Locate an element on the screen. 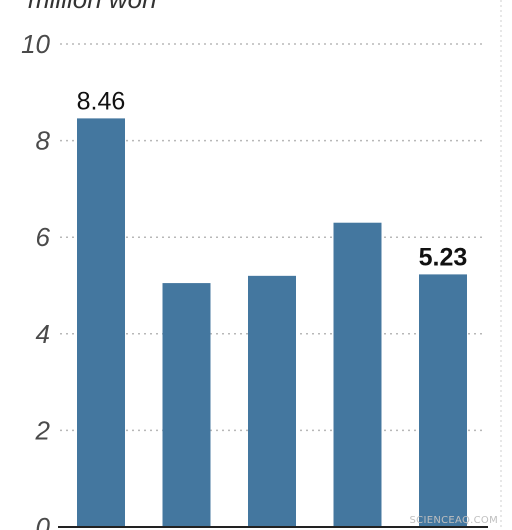 This screenshot has width=512, height=530. bar-data-label: 8.46 is located at coordinates (101, 101).